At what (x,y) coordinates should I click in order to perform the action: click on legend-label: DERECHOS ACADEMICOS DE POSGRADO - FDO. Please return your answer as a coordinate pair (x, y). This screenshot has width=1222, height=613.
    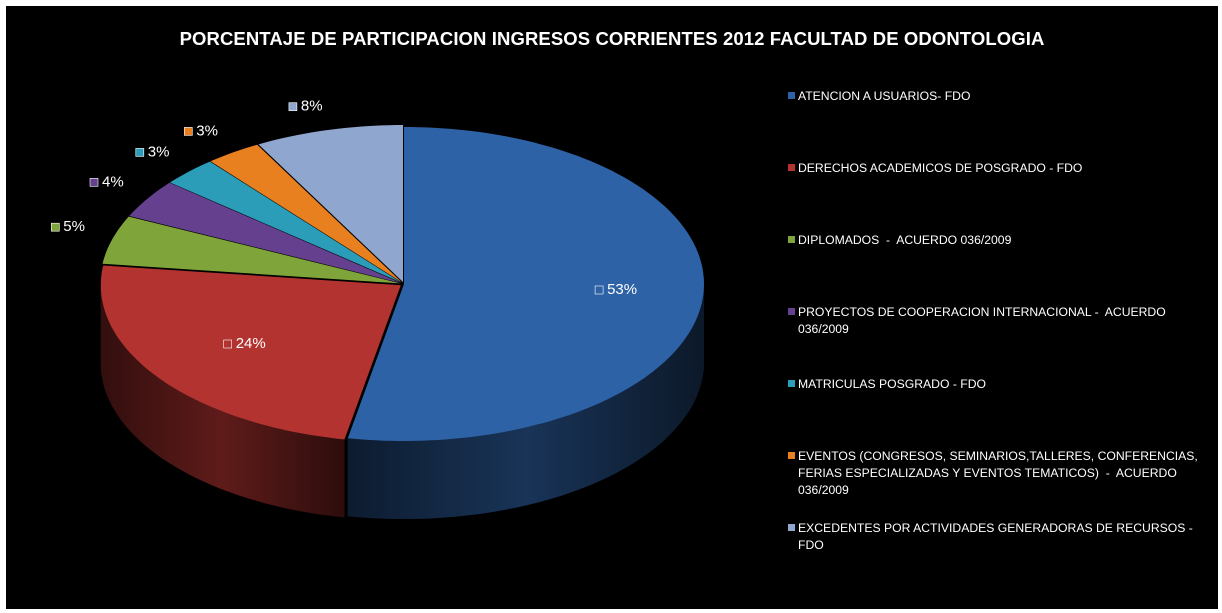
    Looking at the image, I should click on (940, 168).